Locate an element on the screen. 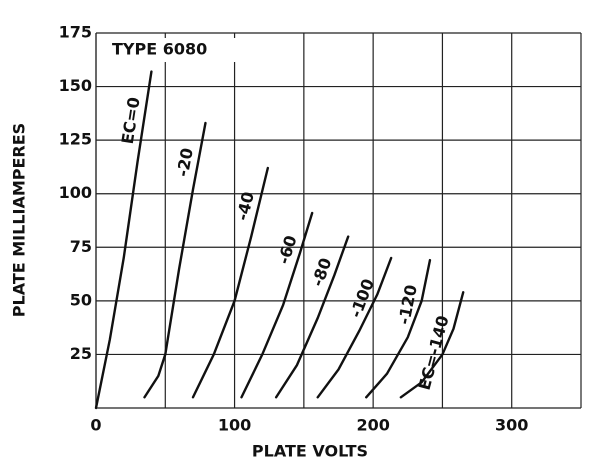 The height and width of the screenshot is (474, 600). y-tick-label: 100 is located at coordinates (75, 192).